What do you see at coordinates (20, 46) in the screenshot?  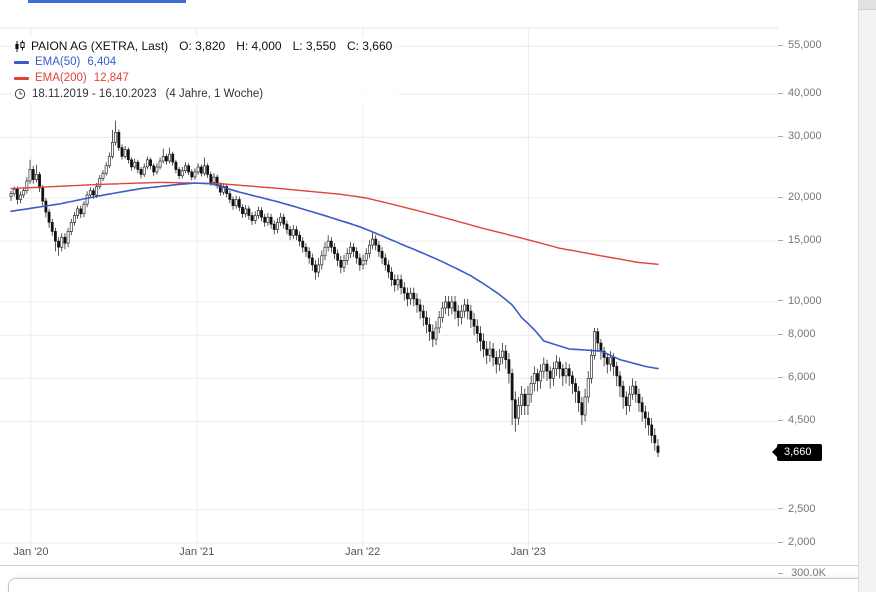 I see `candlestick-icon` at bounding box center [20, 46].